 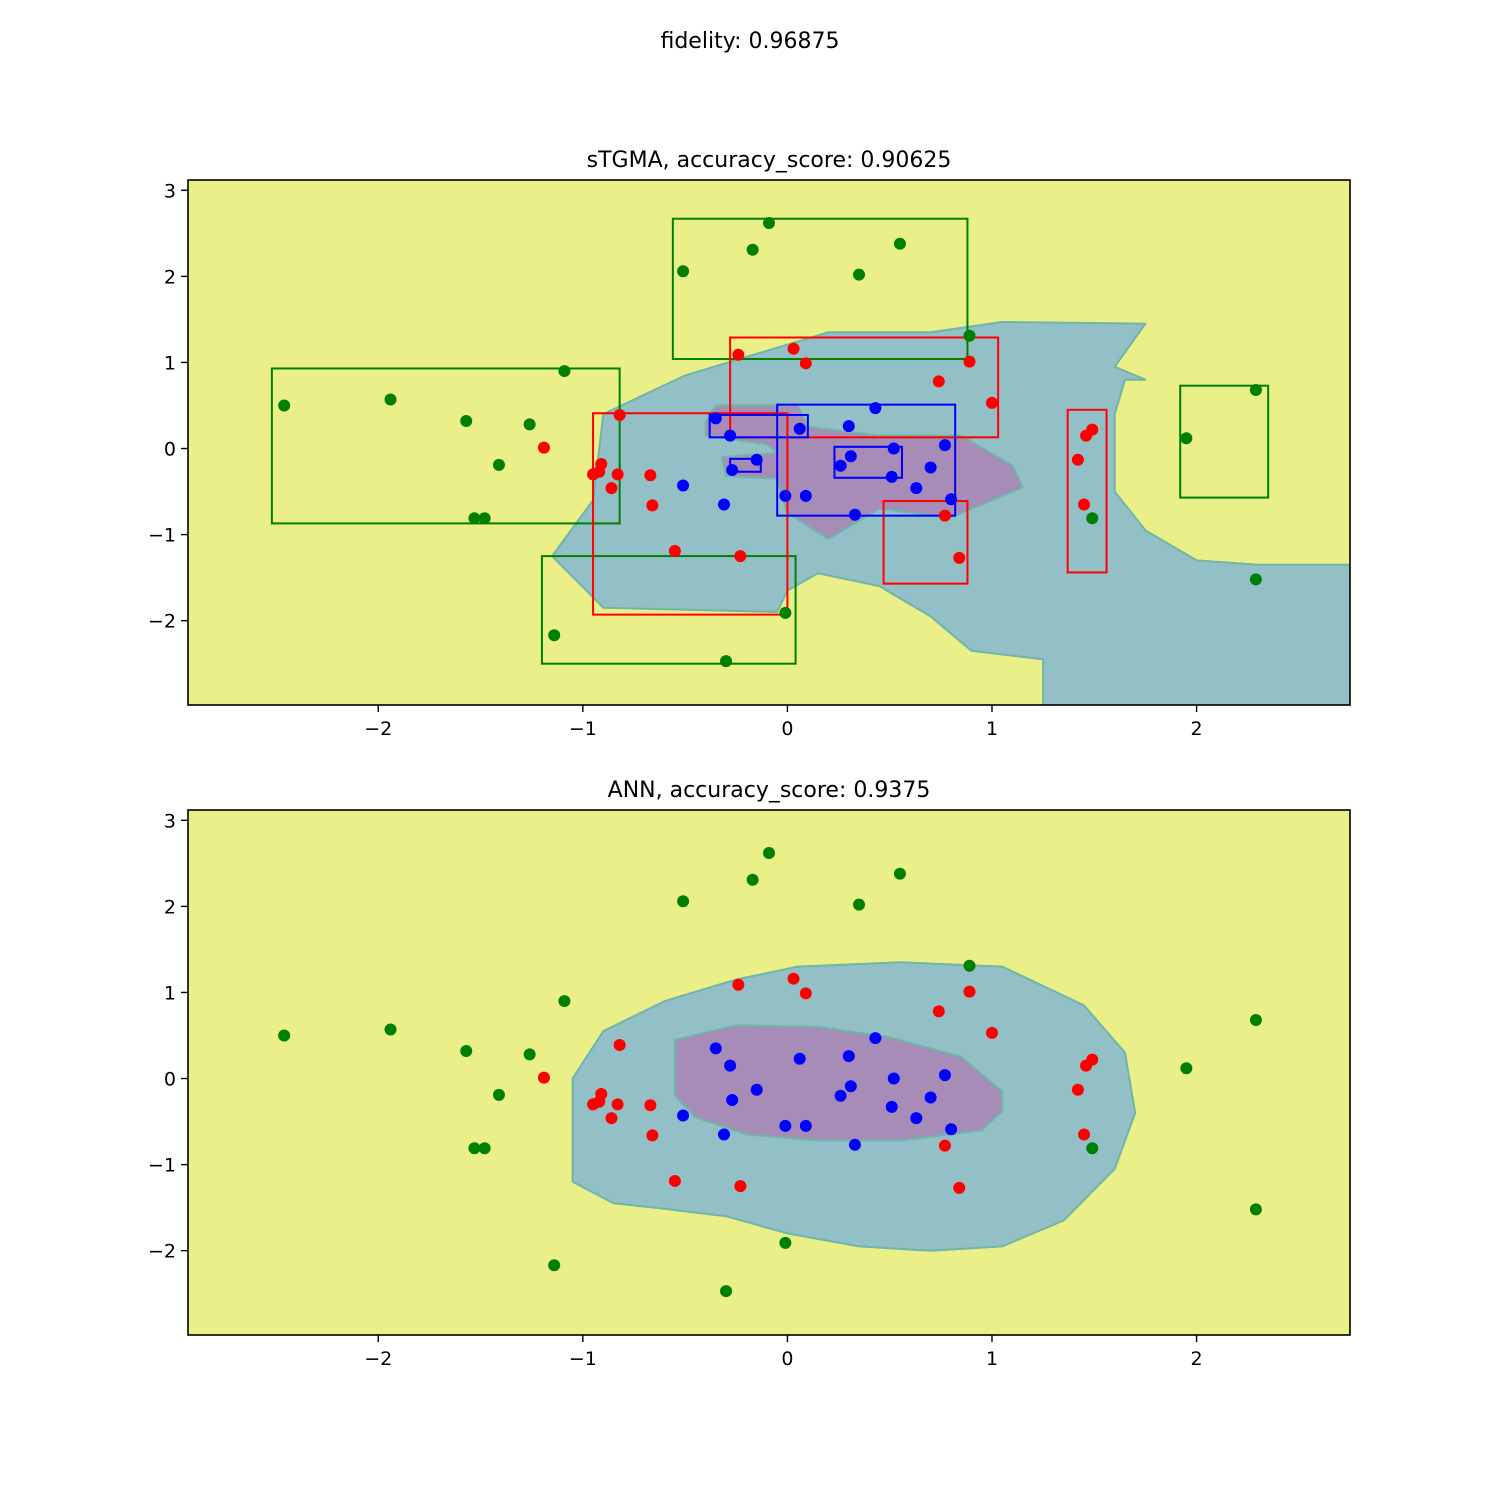 What do you see at coordinates (162, 622) in the screenshot?
I see `stgma-y-tick-label: −2` at bounding box center [162, 622].